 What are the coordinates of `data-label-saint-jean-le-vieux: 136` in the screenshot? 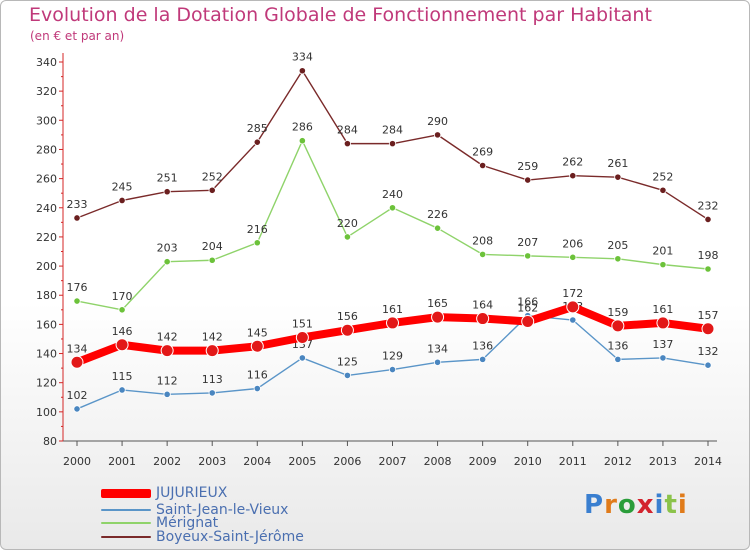 It's located at (482, 345).